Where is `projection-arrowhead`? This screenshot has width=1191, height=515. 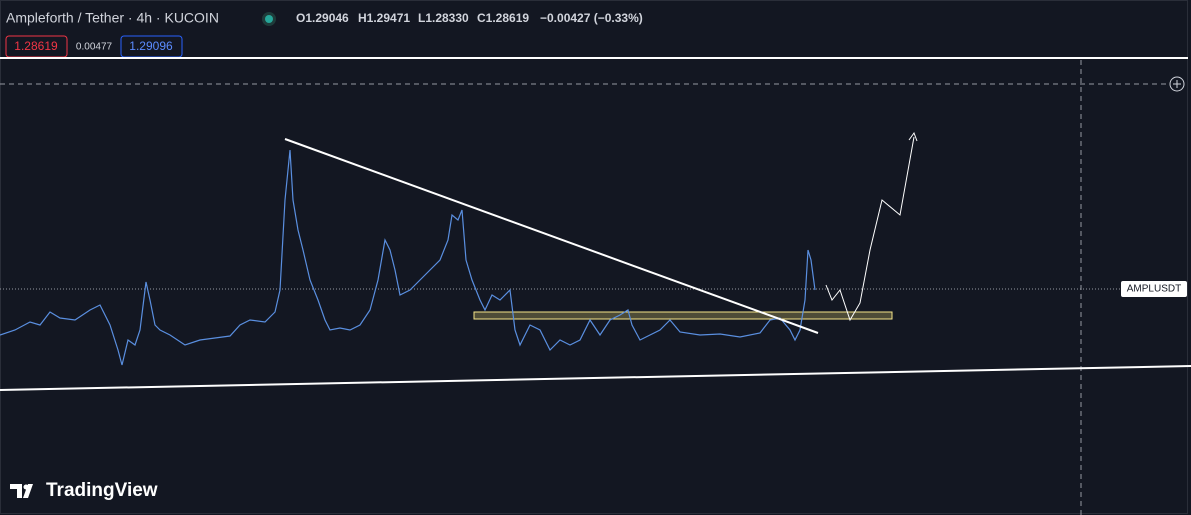
projection-arrowhead is located at coordinates (913, 136).